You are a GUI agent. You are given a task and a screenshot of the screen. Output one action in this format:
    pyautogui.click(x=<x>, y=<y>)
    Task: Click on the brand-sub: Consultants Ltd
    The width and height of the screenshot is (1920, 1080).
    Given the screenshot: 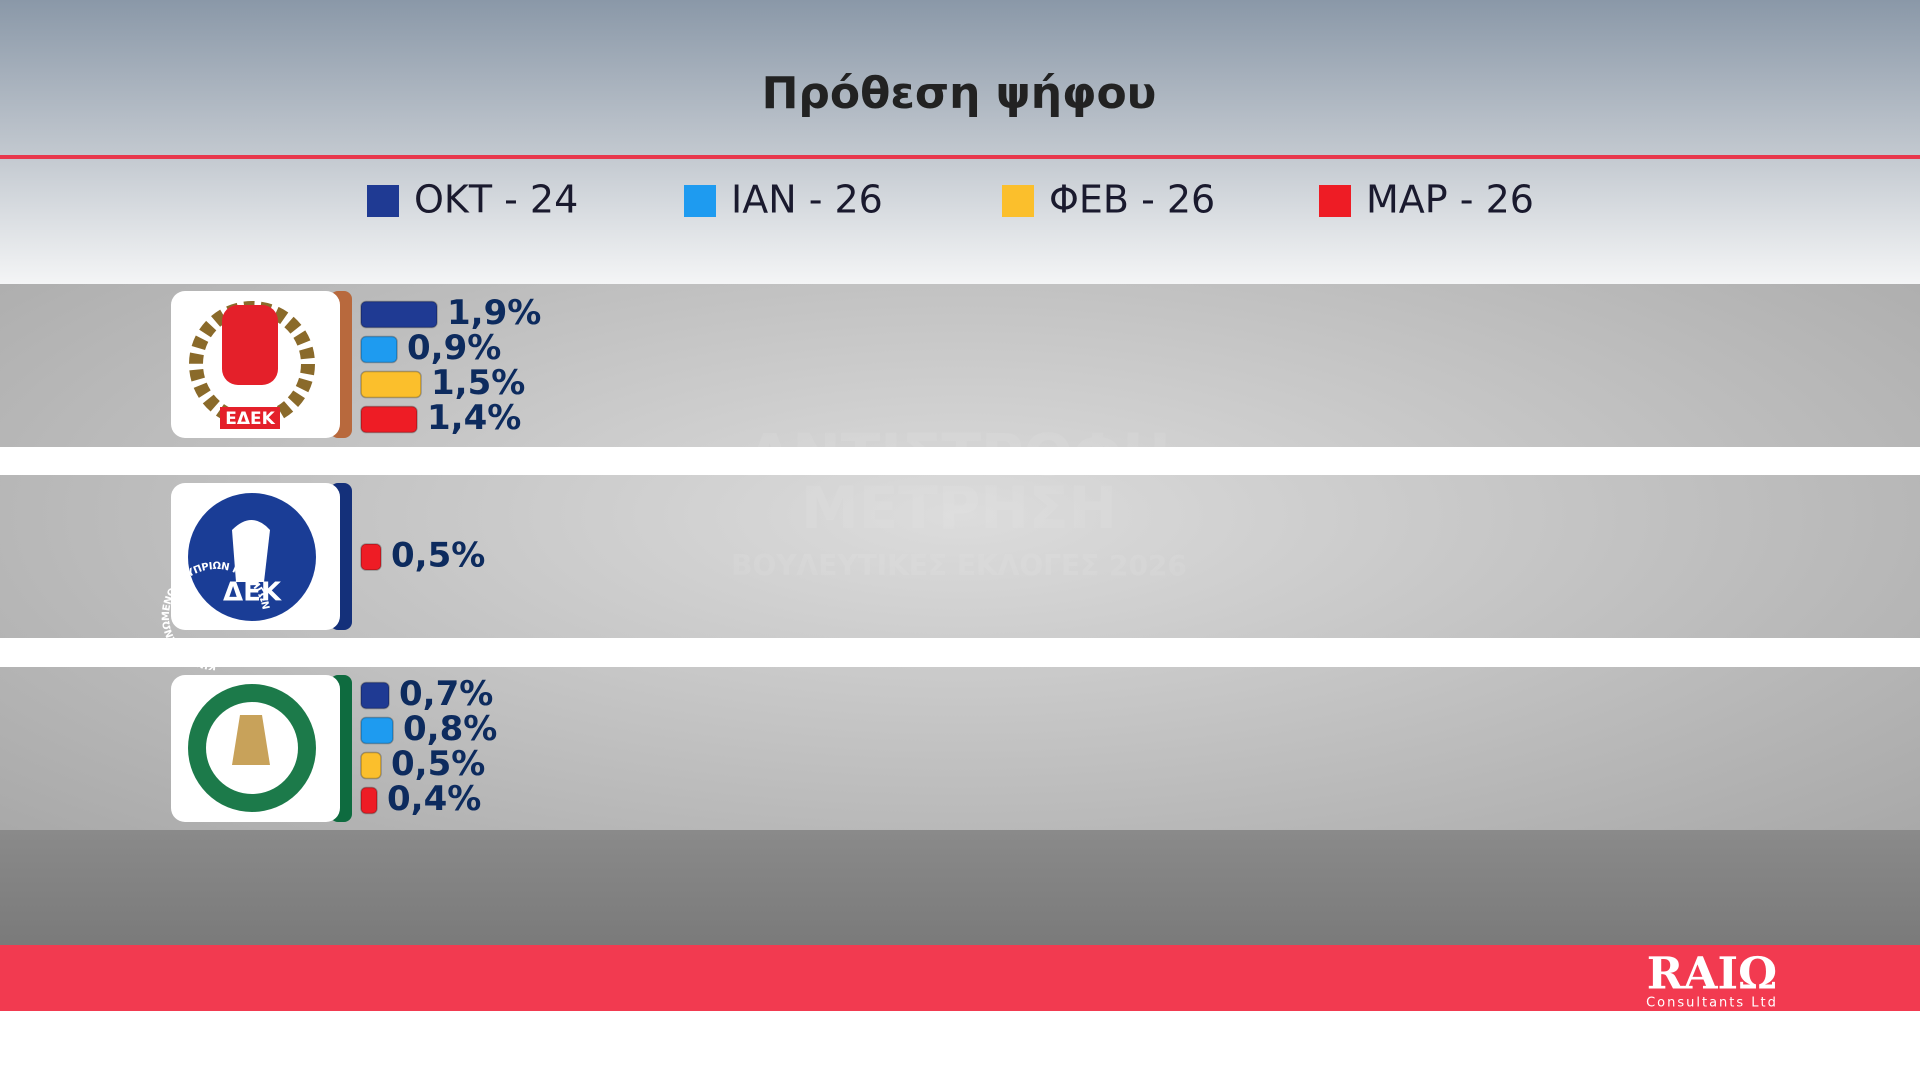 What is the action you would take?
    pyautogui.click(x=1712, y=1003)
    